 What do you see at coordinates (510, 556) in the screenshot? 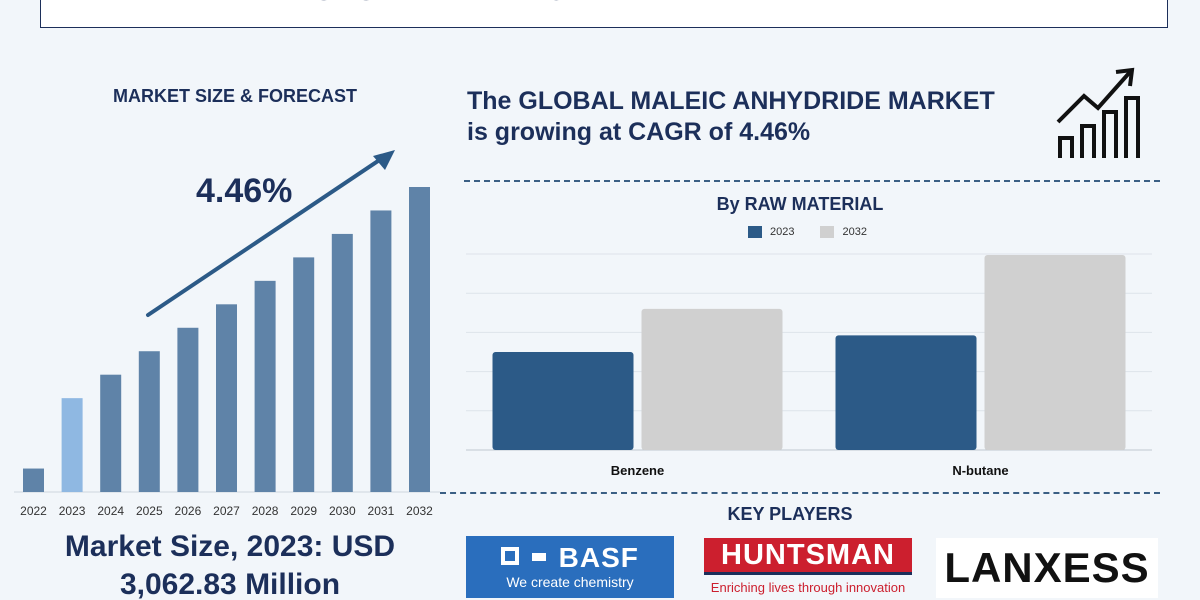
I see `basf-square-icon` at bounding box center [510, 556].